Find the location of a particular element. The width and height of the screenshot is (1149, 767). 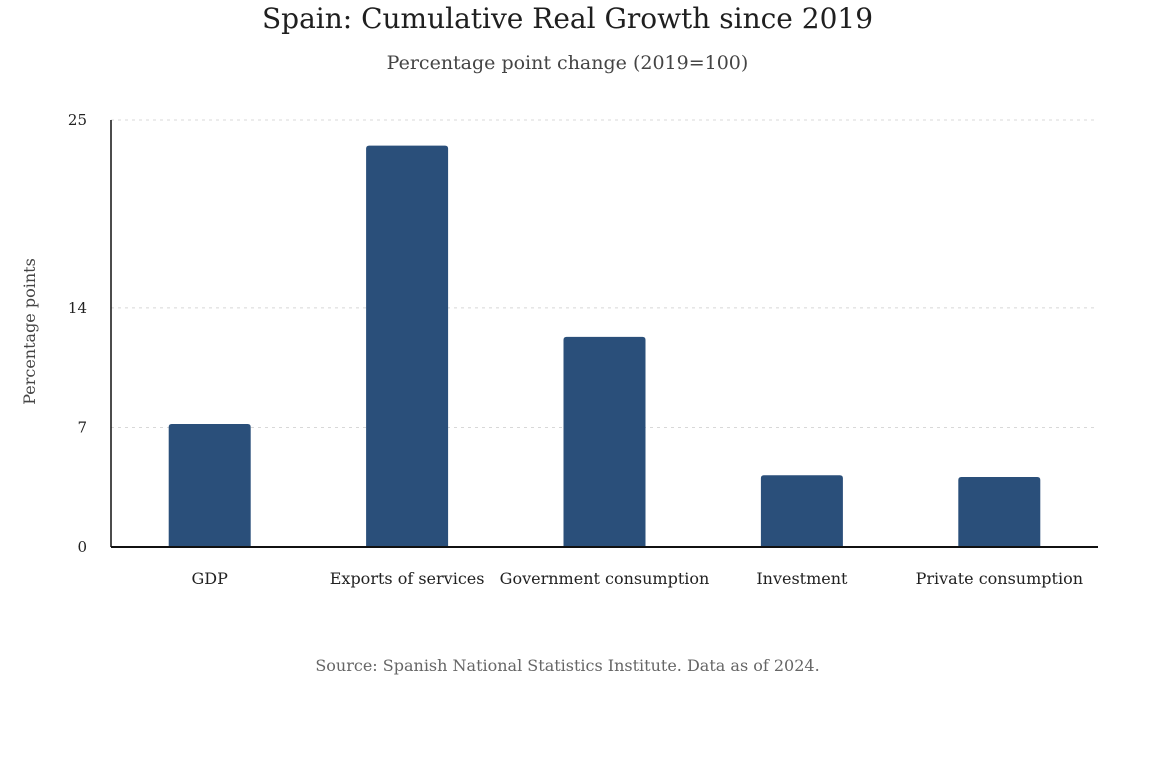

chart-title: Spain: Cumulative Real Growth since 2019 is located at coordinates (567, 18).